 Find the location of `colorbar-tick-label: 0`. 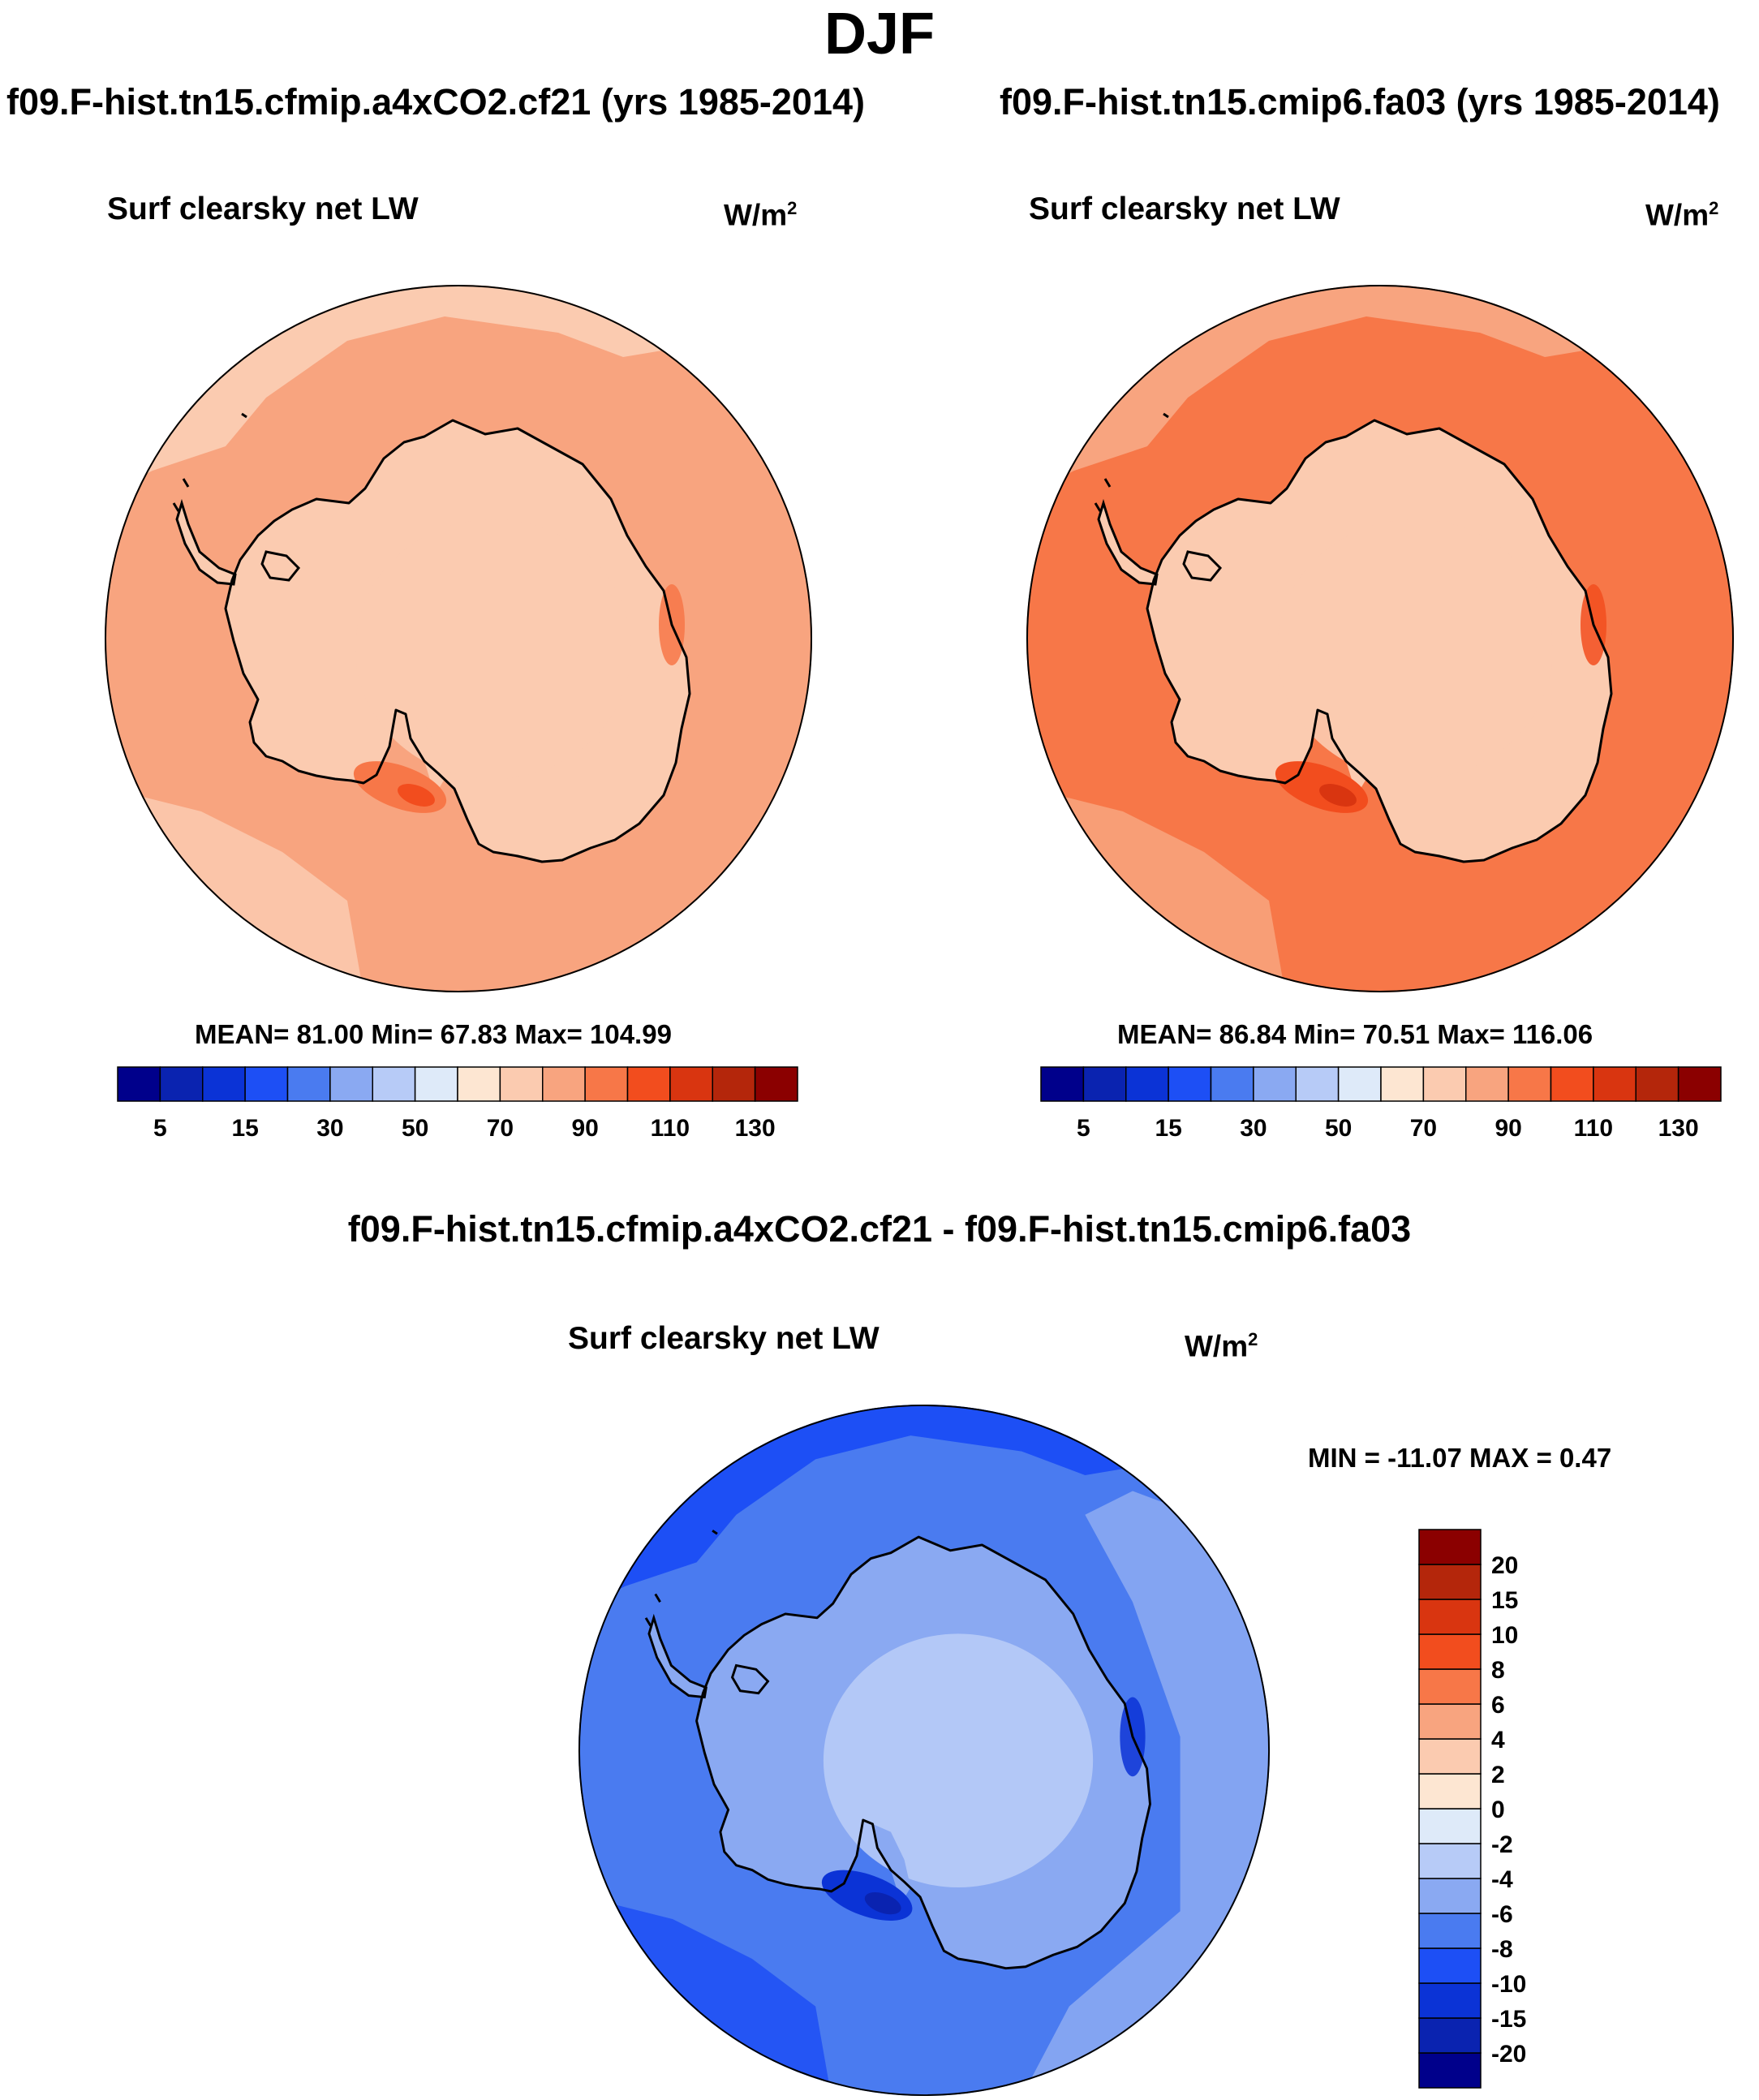

colorbar-tick-label: 0 is located at coordinates (1498, 1810).